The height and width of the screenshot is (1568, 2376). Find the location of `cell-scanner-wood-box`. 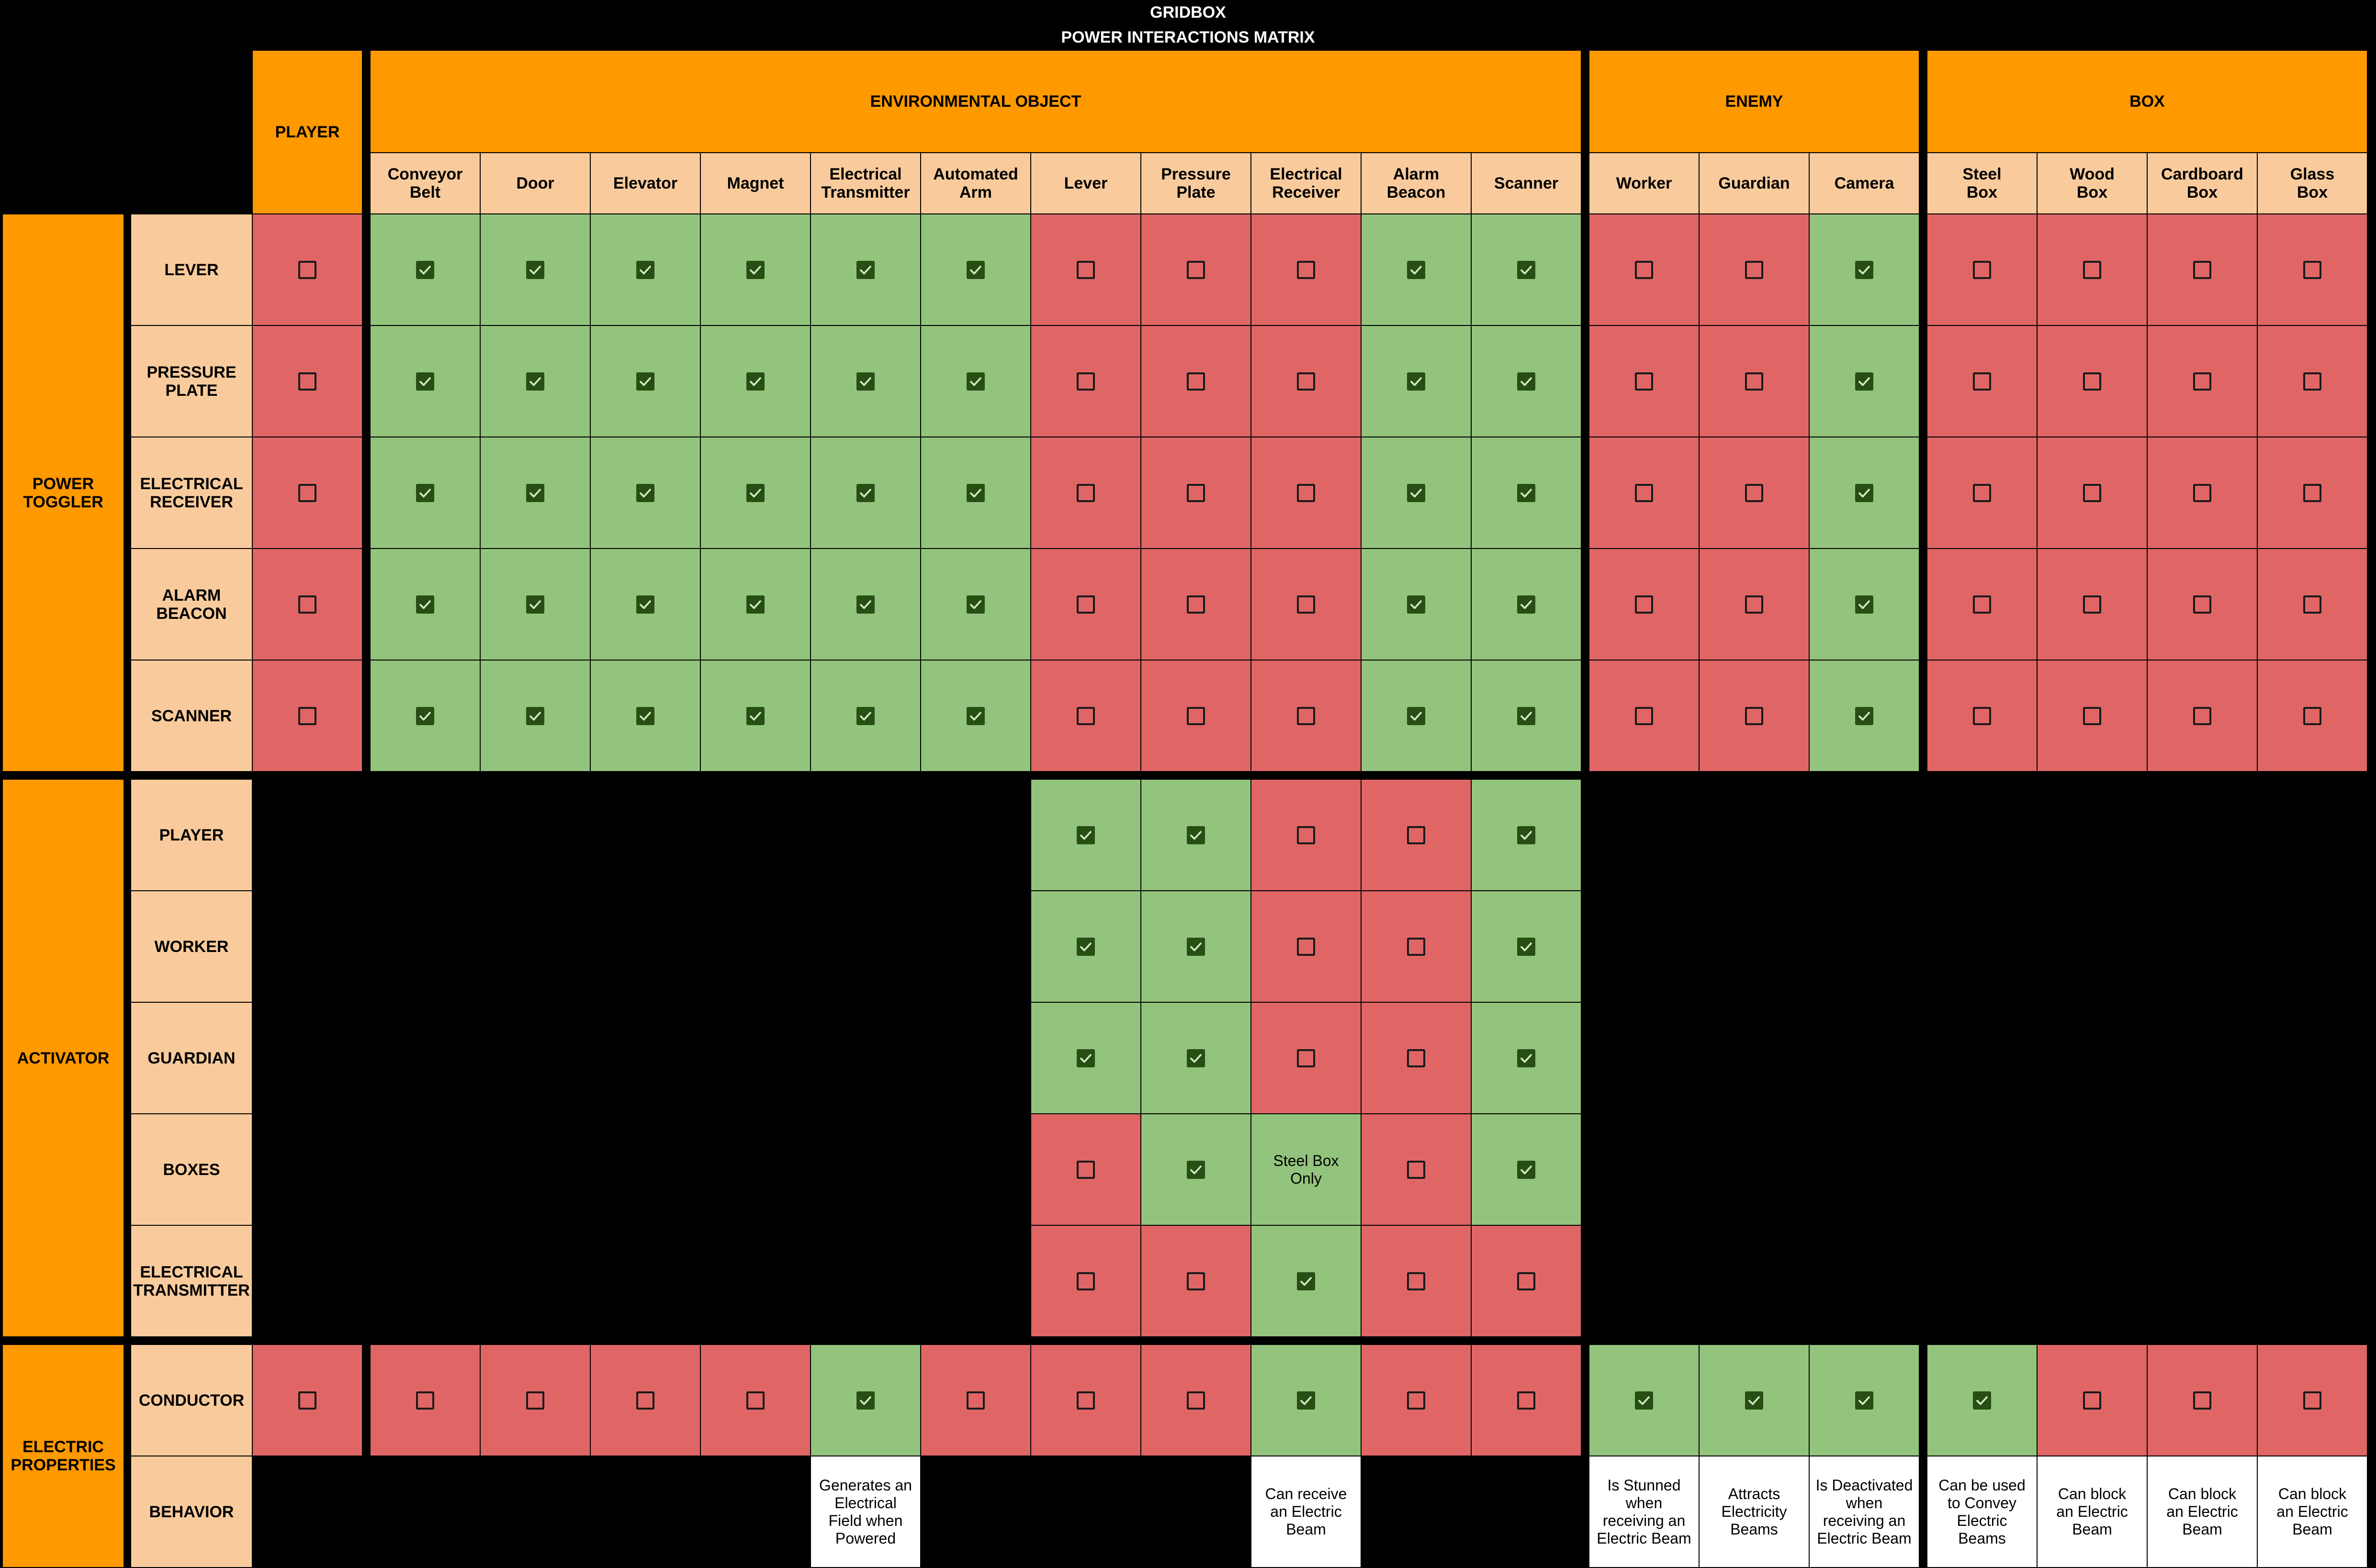

cell-scanner-wood-box is located at coordinates (2093, 717).